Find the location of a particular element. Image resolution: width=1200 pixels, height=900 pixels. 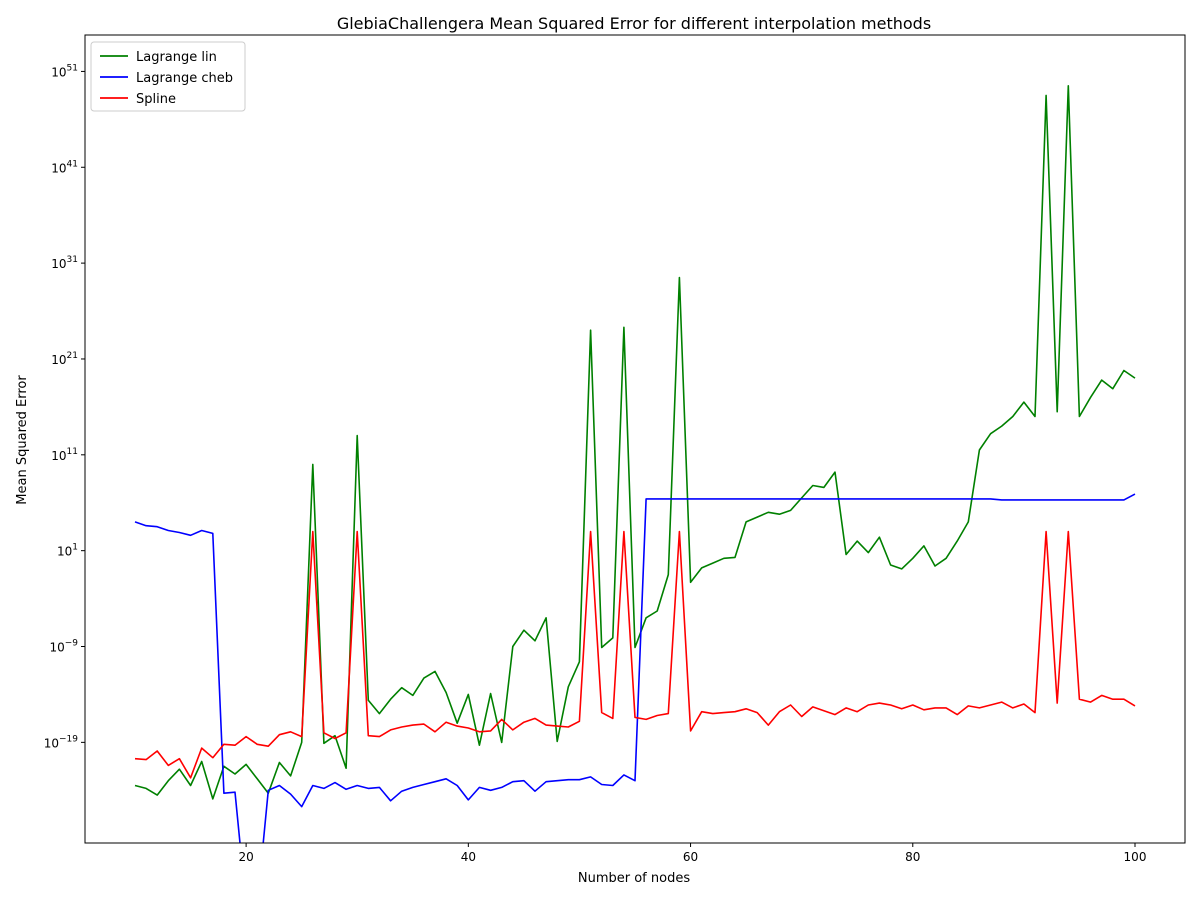

y-tick-label: 1041 is located at coordinates (64, 167).